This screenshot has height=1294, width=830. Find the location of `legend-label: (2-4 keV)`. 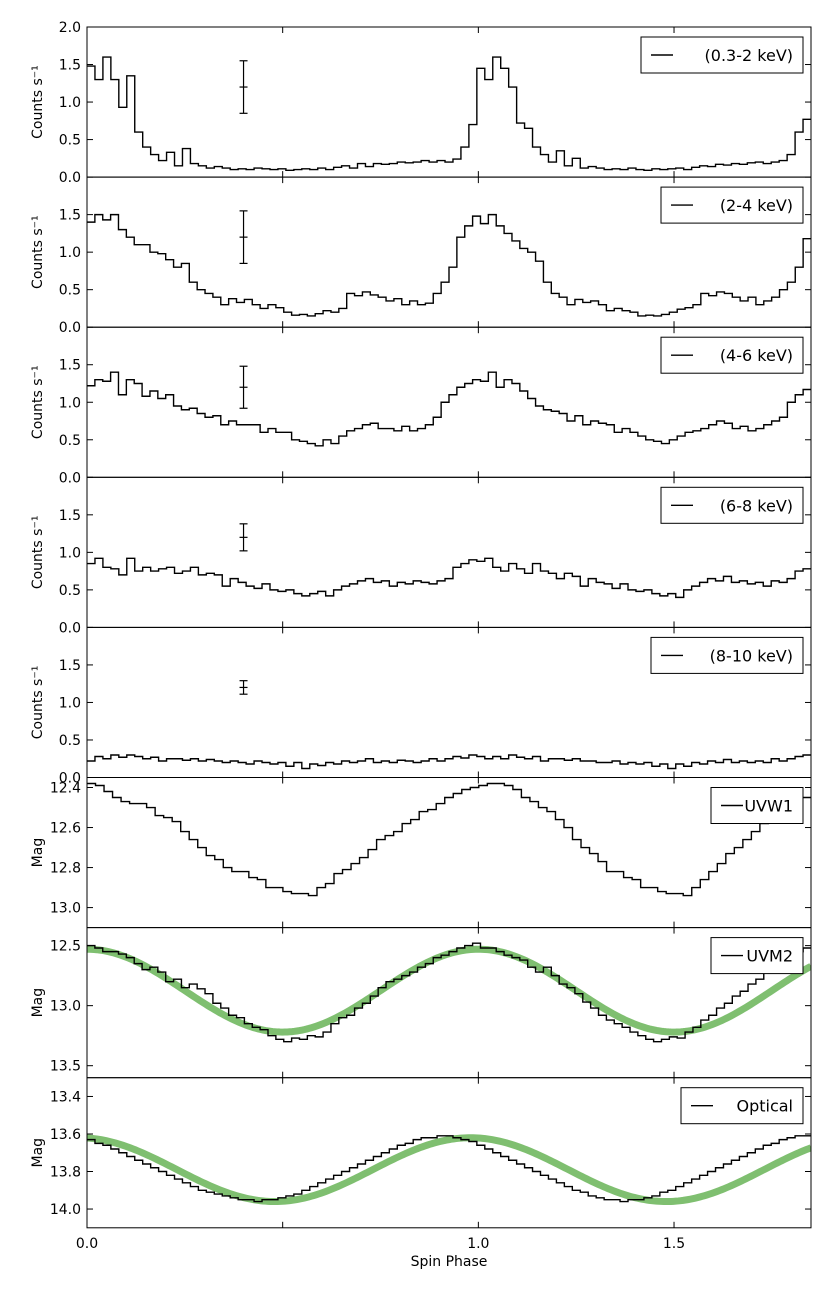

legend-label: (2-4 keV) is located at coordinates (756, 205).